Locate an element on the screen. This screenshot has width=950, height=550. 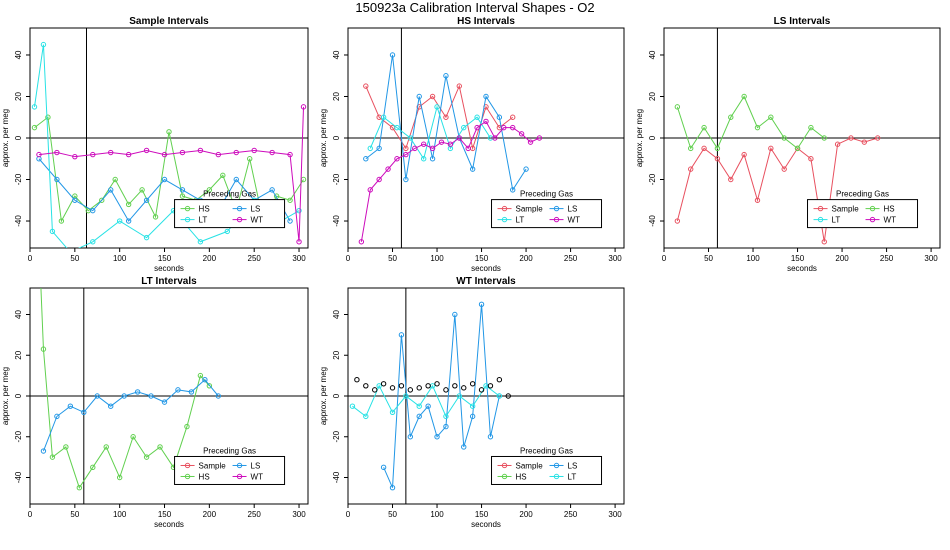
legend-item-ls: LS is located at coordinates (573, 209).